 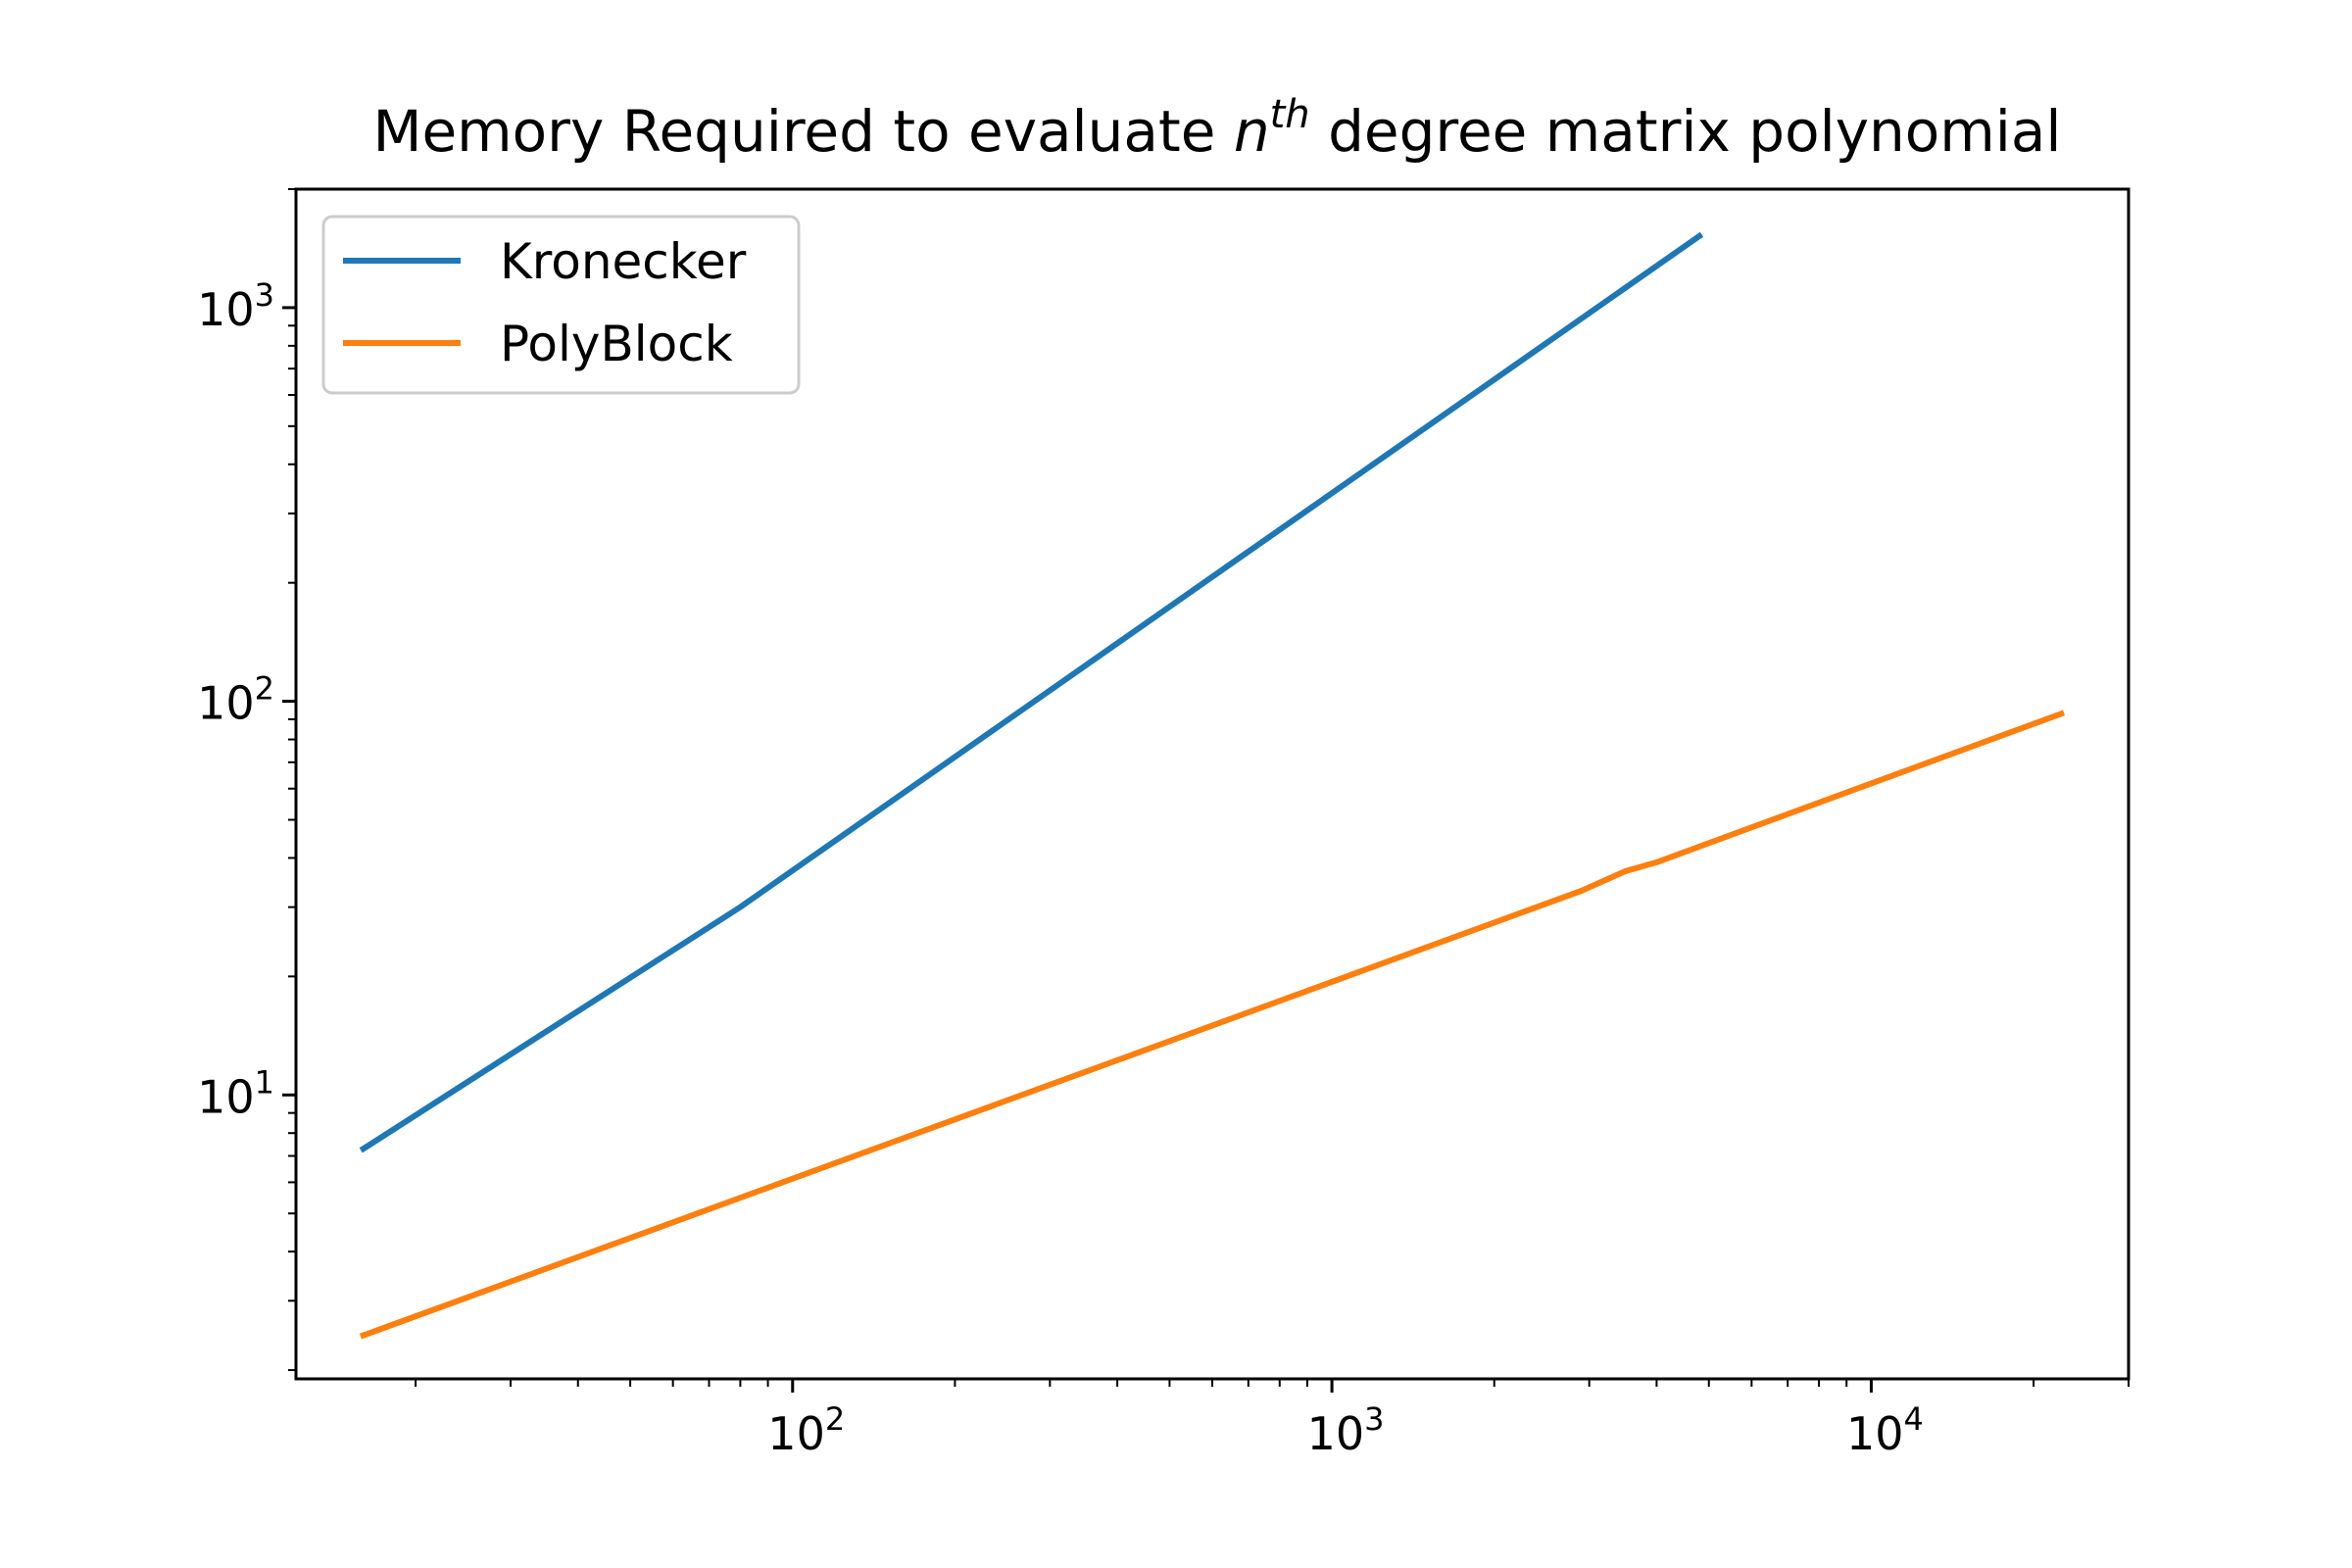 I want to click on x-tick-label: 10³, so click(x=1346, y=1430).